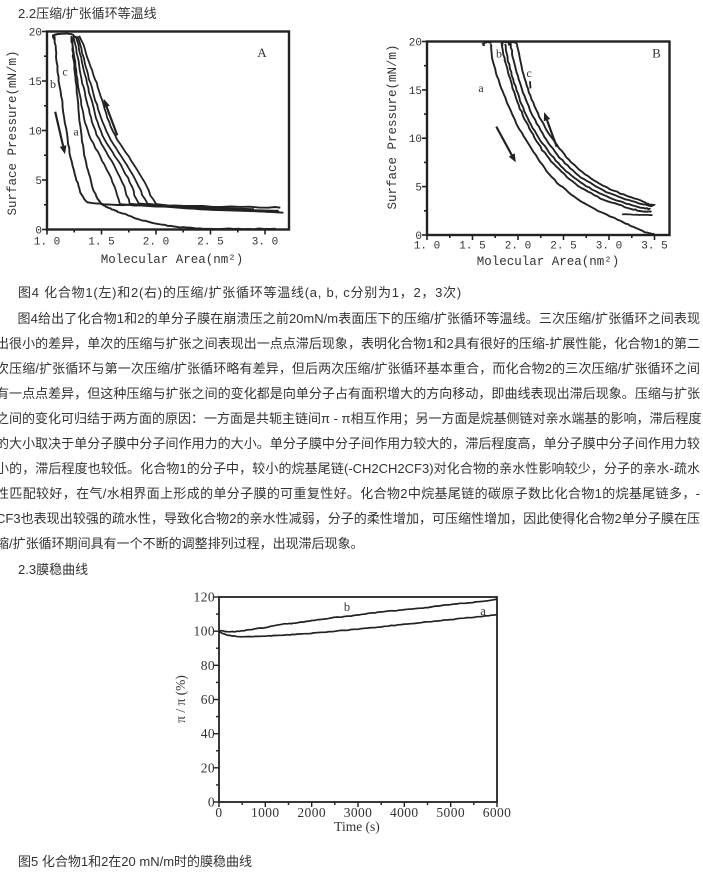  I want to click on svg-text: π / π (%), so click(180, 699).